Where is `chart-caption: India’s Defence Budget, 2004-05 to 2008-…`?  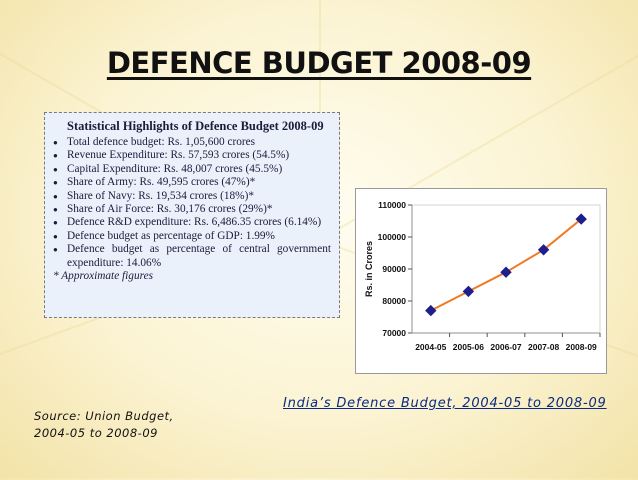
chart-caption: India’s Defence Budget, 2004-05 to 2008-… is located at coordinates (445, 403).